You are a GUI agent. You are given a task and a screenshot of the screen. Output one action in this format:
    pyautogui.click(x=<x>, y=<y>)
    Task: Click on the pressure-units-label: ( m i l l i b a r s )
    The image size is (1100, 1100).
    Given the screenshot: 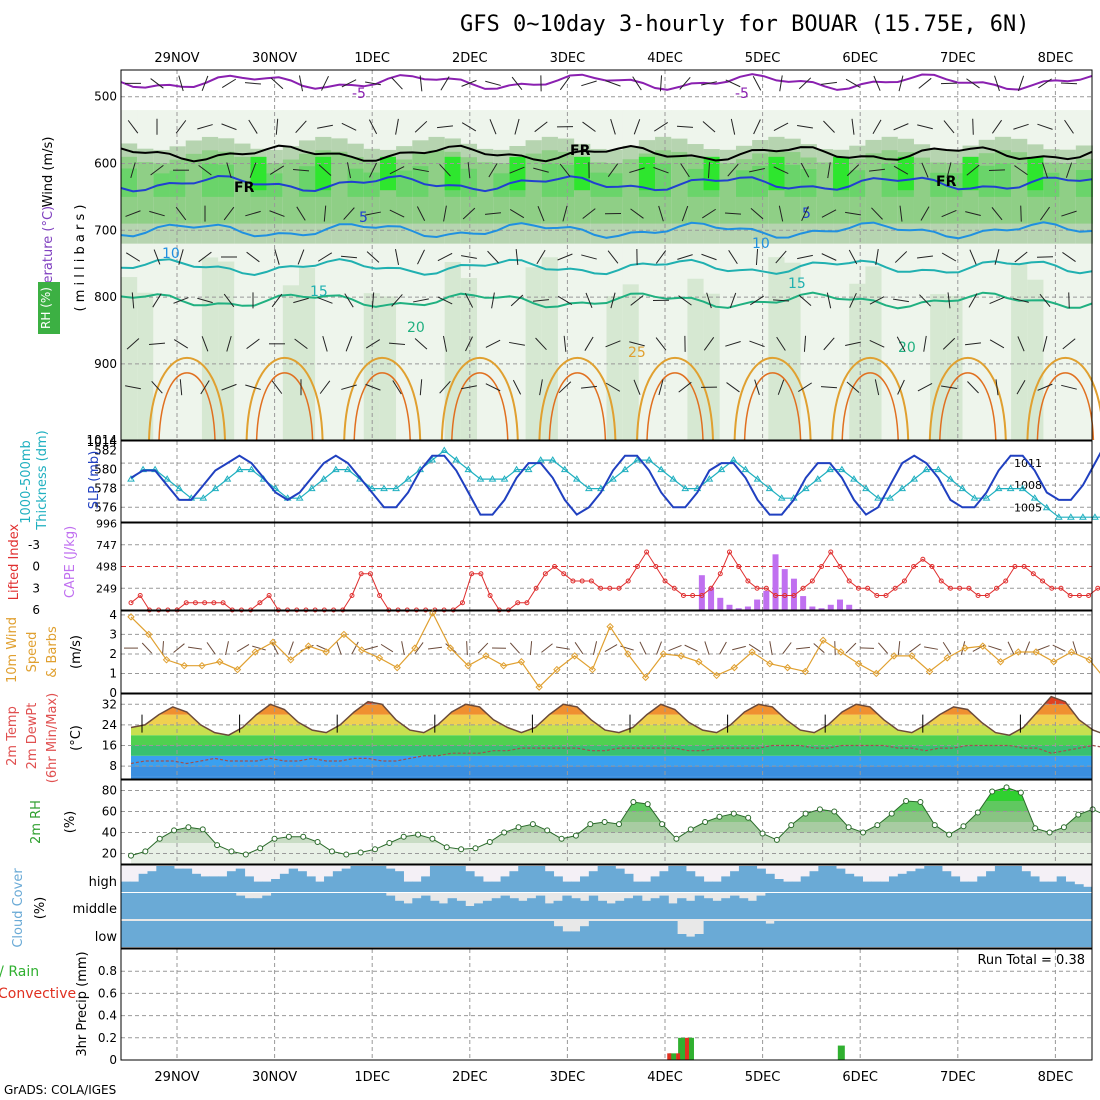 What is the action you would take?
    pyautogui.click(x=80, y=258)
    